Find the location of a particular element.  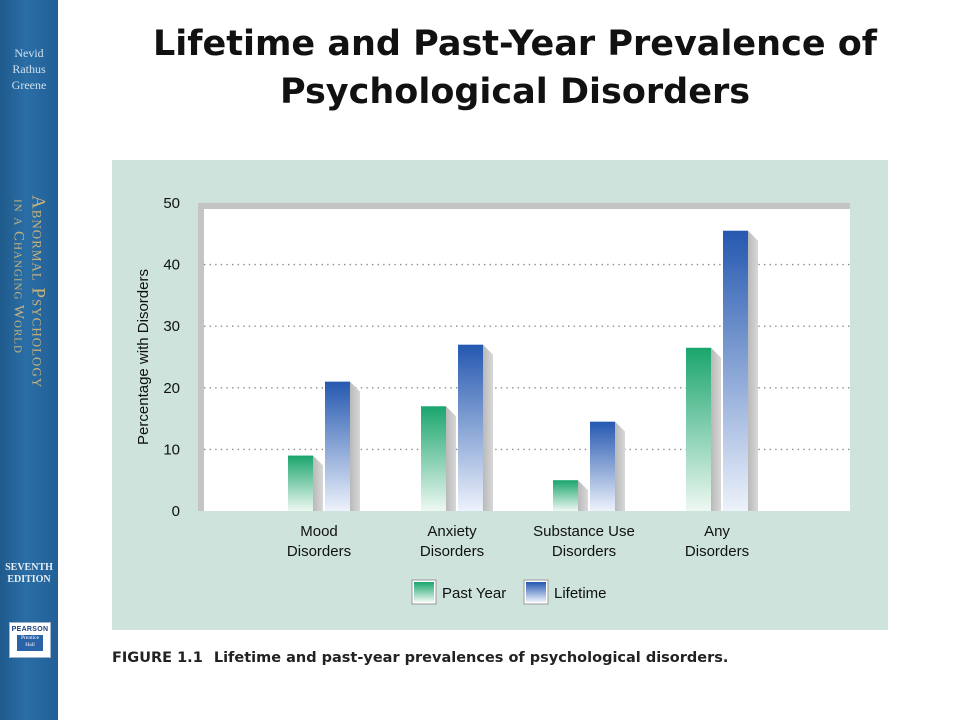

figure-number: FIGURE 1.1 is located at coordinates (157, 658).